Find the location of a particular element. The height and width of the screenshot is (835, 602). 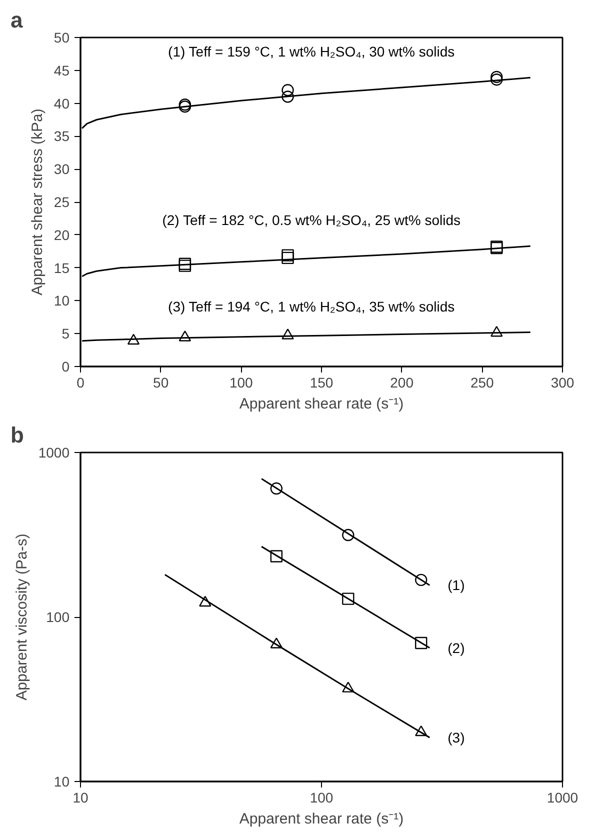

x-tick-label: 0 is located at coordinates (80, 382).